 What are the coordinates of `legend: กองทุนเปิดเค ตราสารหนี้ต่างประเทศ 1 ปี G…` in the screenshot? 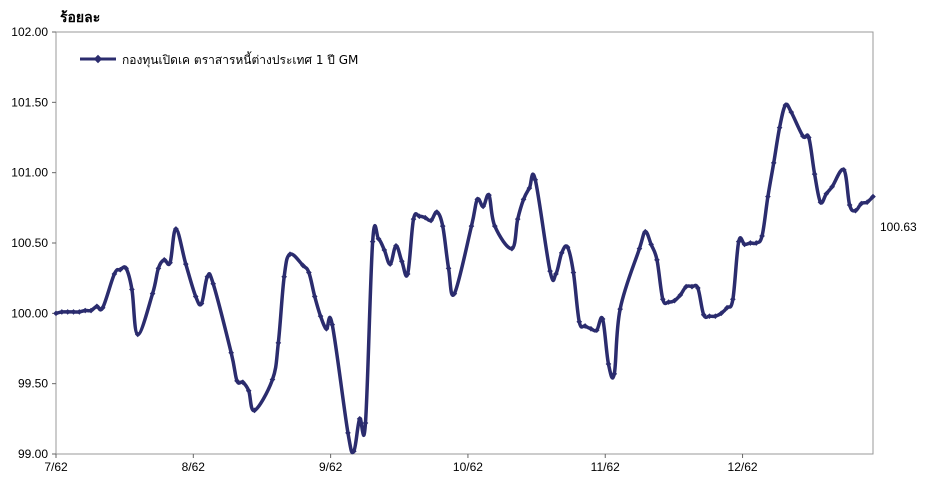 It's located at (219, 59).